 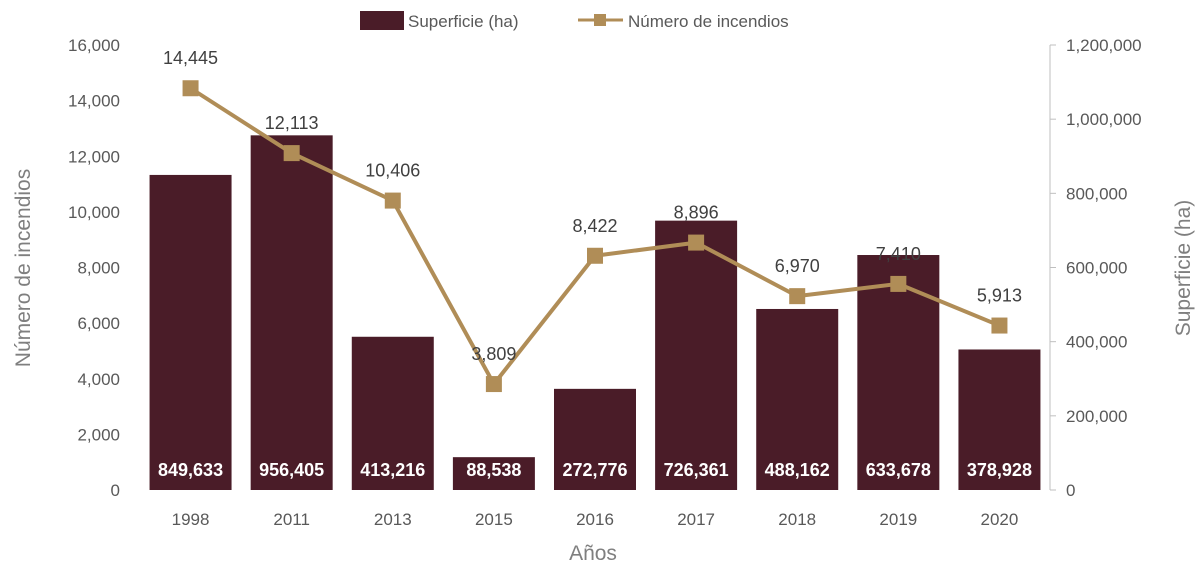 I want to click on y-left-tick-label: 14,000, so click(x=94, y=101).